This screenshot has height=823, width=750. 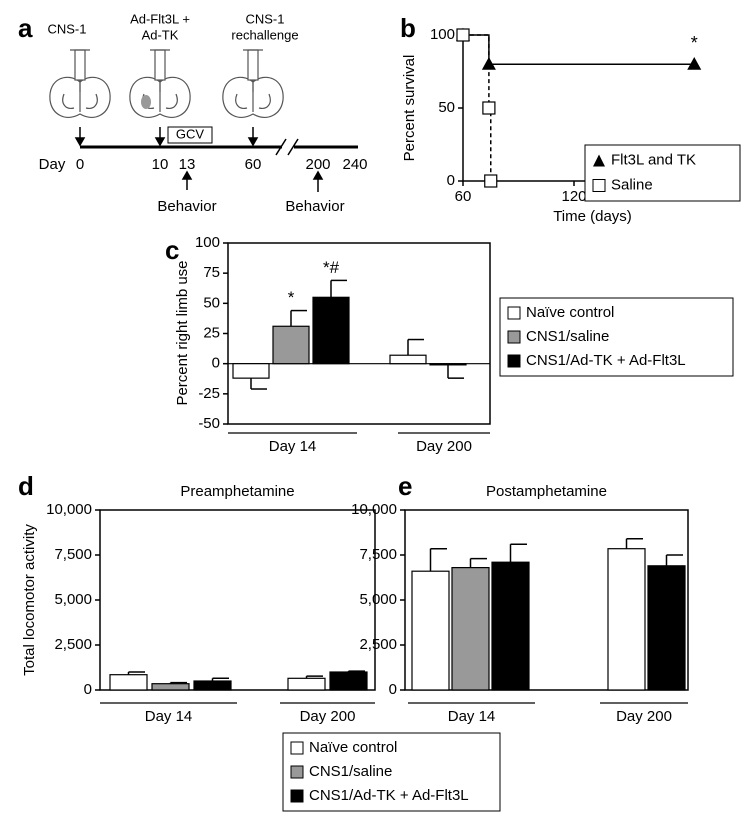 I want to click on panel-letter: b, so click(x=408, y=28).